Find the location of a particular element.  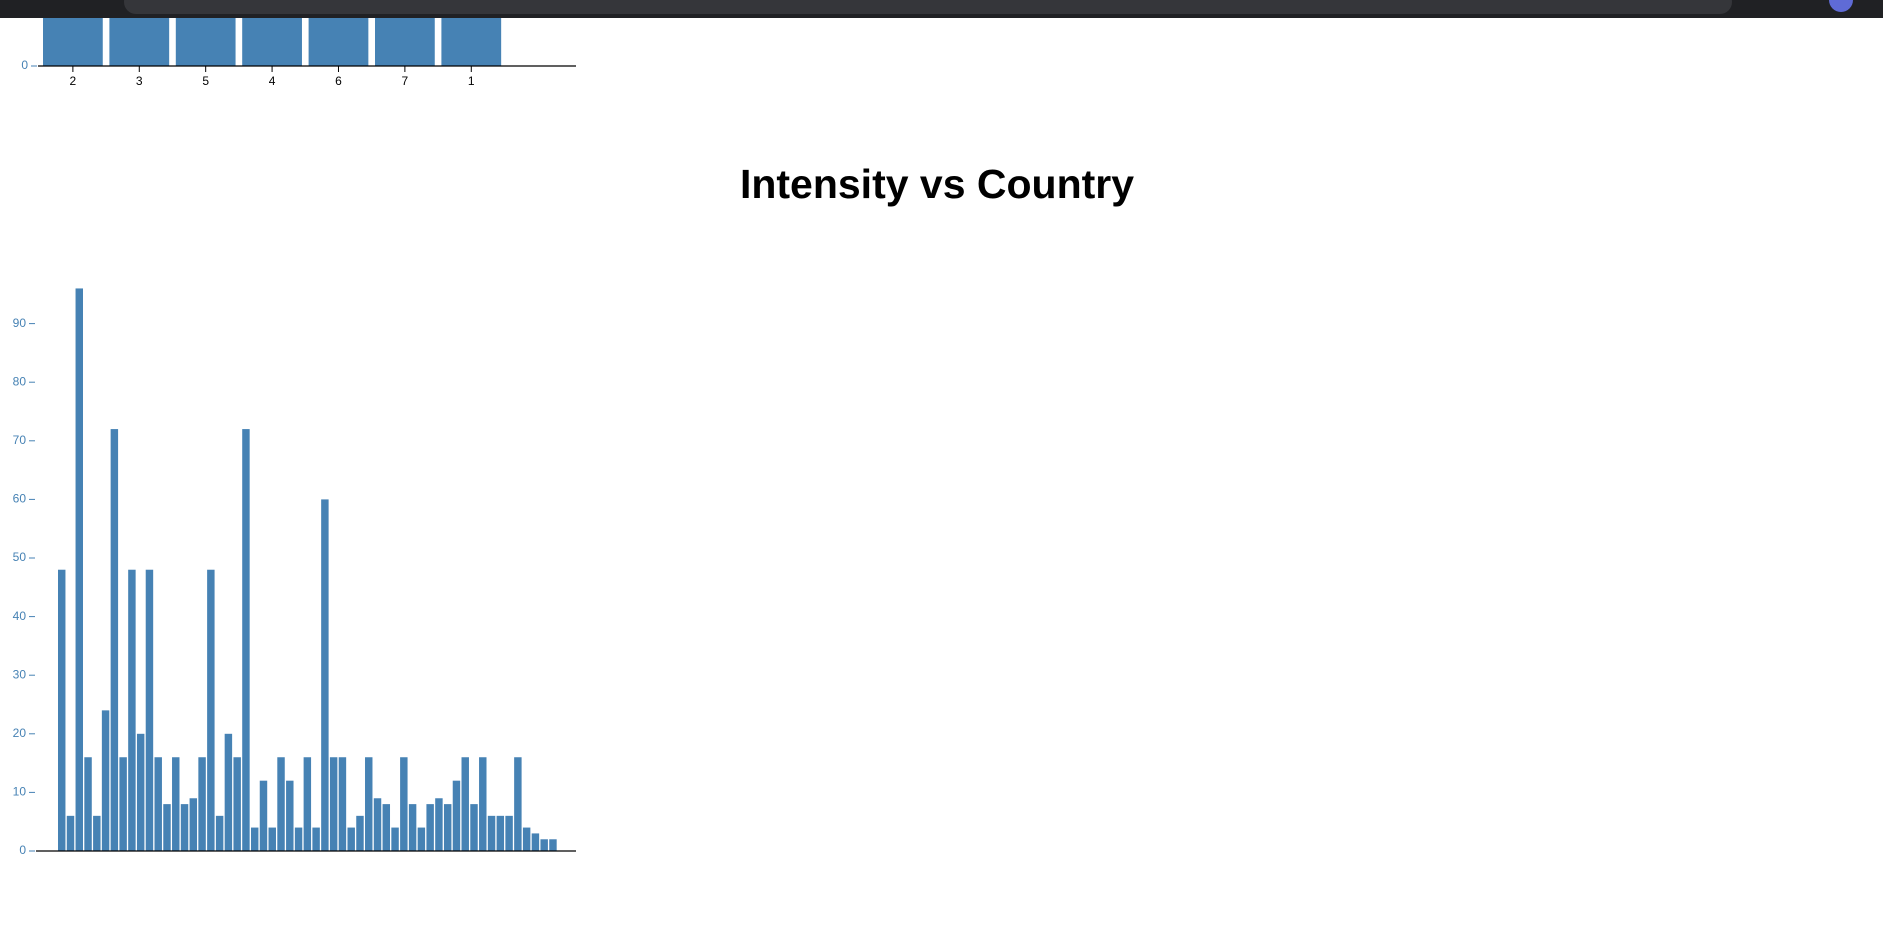

x-tick-label: 4 is located at coordinates (272, 81).